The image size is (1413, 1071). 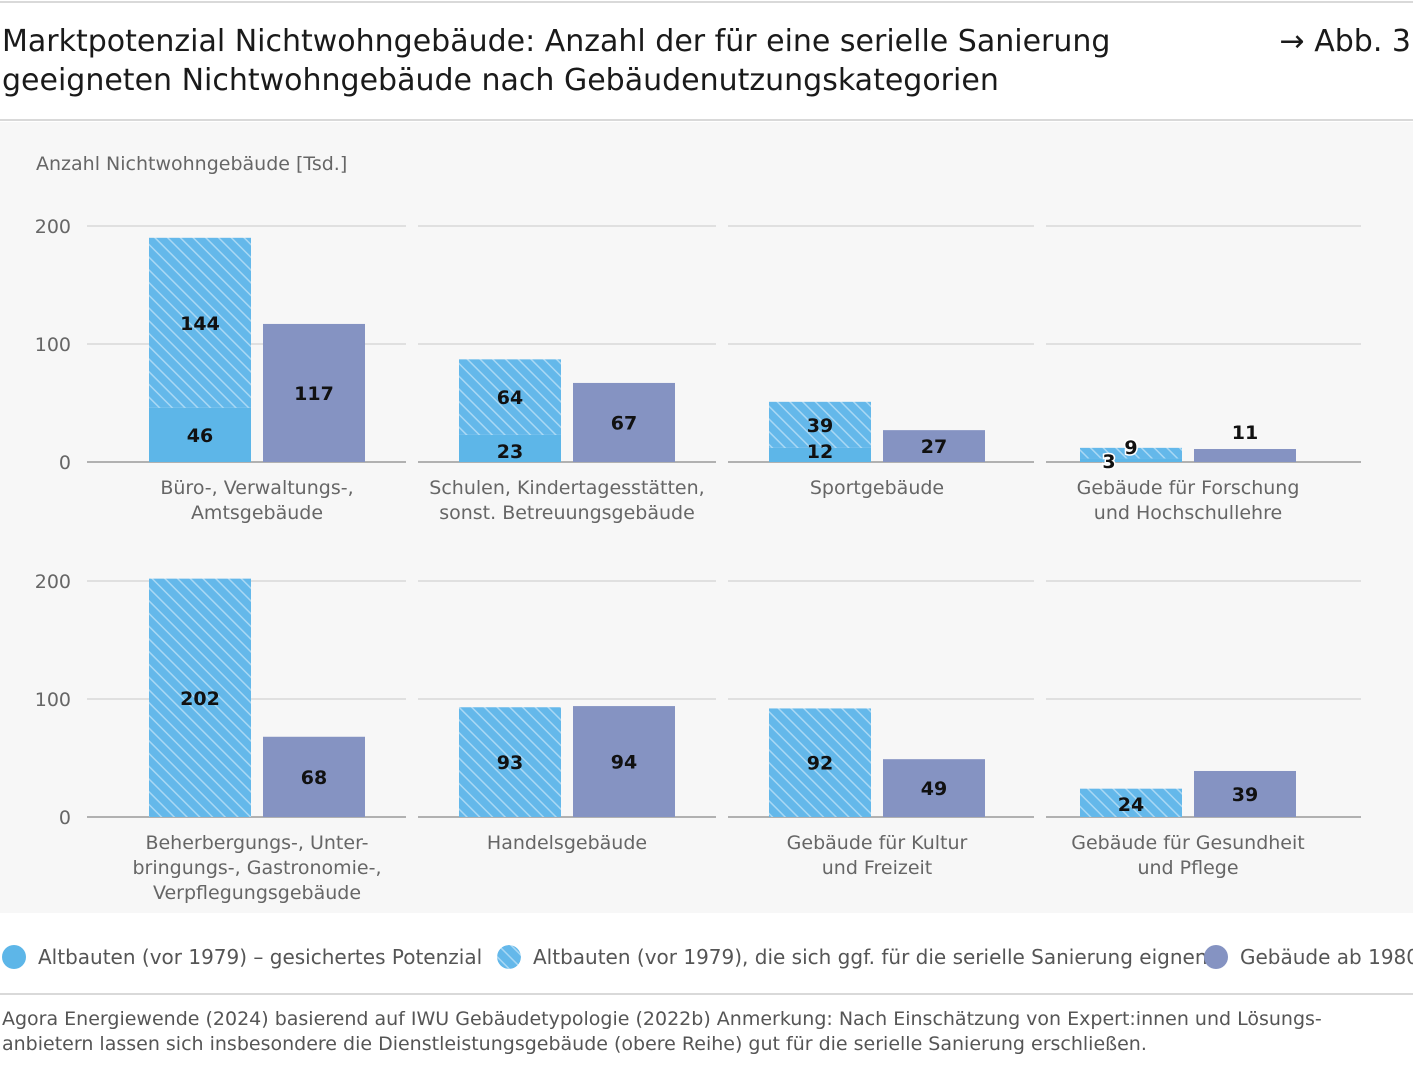 I want to click on data-label-new: 49, so click(x=934, y=789).